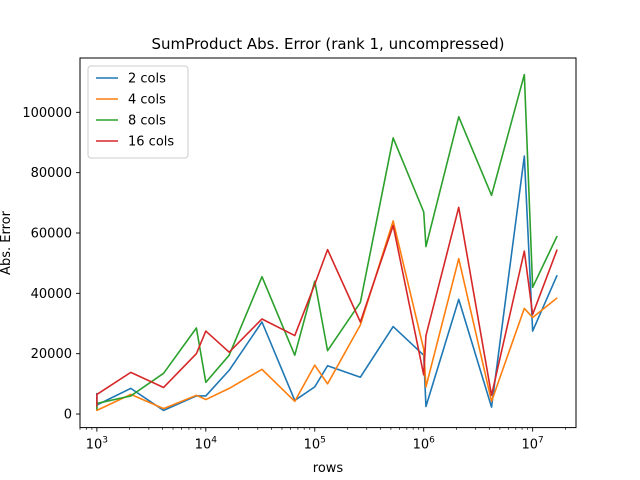 Image resolution: width=640 pixels, height=480 pixels. I want to click on y-tick-label: 100000, so click(47, 113).